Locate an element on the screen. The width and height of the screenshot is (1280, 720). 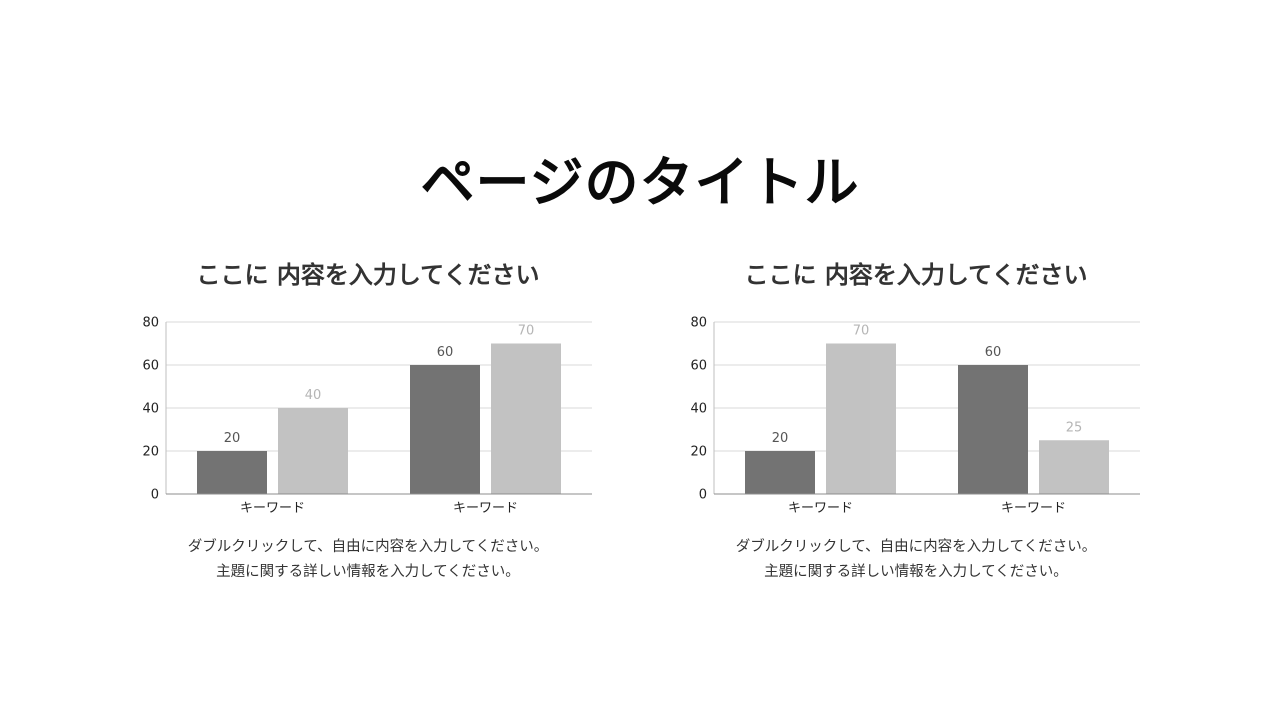
bar-chart-right: 0 20 40 60 80 20 70 キーワード 60 25 キーワード is located at coordinates (915, 416).